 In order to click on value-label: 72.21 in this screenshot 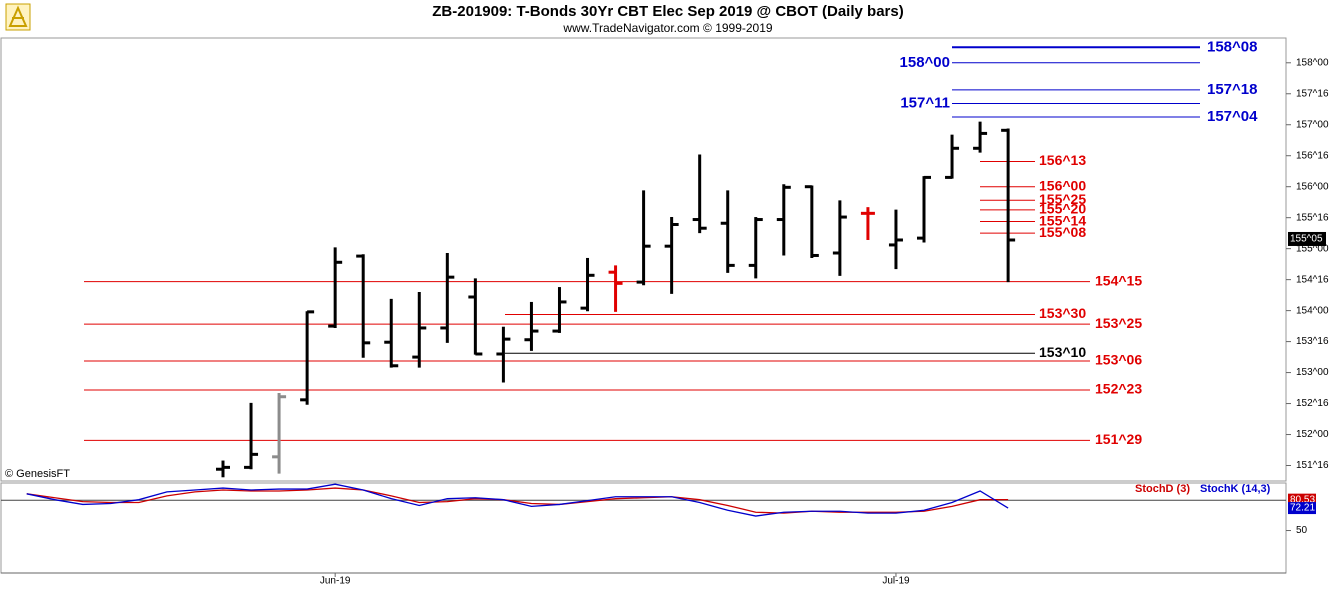, I will do `click(1302, 508)`.